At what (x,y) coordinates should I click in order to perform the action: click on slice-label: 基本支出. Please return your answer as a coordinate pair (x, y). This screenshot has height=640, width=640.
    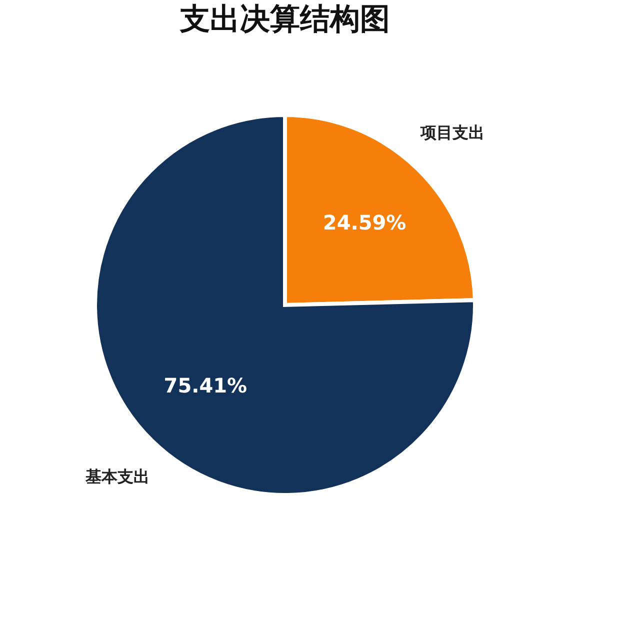
    Looking at the image, I should click on (117, 476).